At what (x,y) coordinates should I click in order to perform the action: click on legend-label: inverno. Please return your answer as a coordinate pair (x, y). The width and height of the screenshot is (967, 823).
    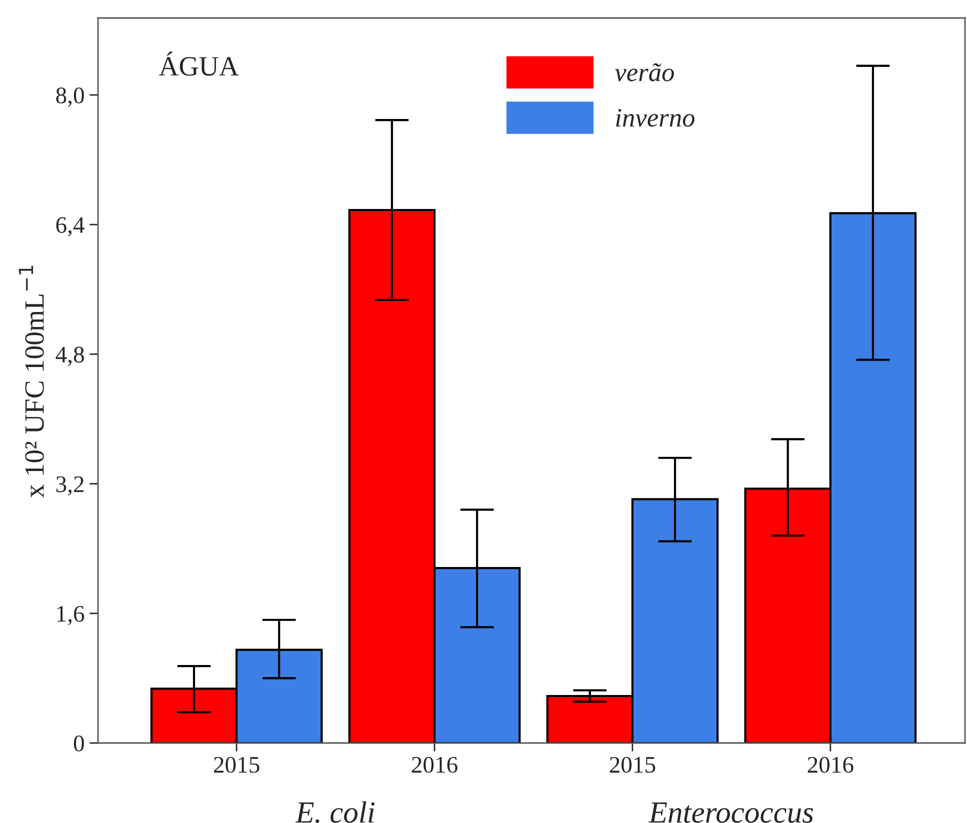
    Looking at the image, I should click on (655, 117).